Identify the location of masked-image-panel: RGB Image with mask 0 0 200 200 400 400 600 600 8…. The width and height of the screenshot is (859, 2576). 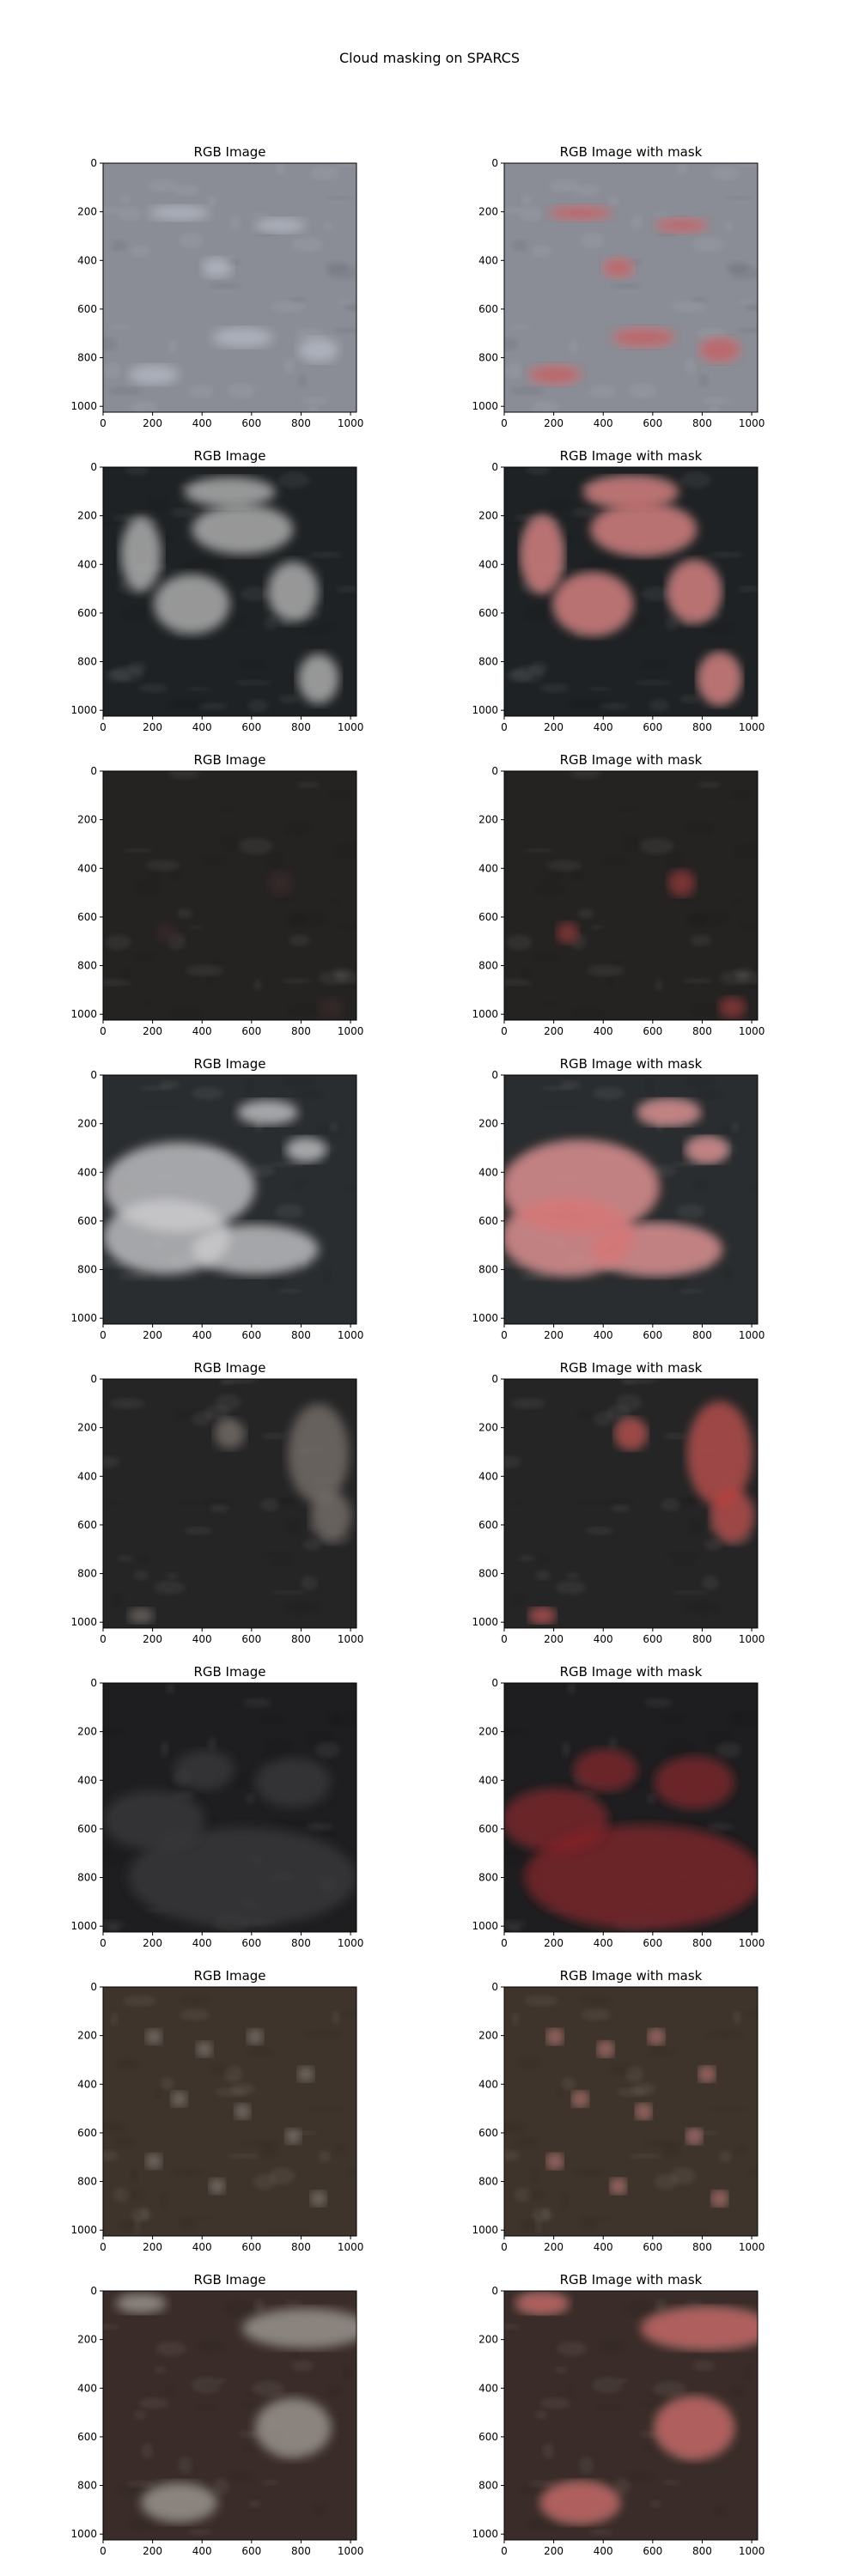
(618, 286).